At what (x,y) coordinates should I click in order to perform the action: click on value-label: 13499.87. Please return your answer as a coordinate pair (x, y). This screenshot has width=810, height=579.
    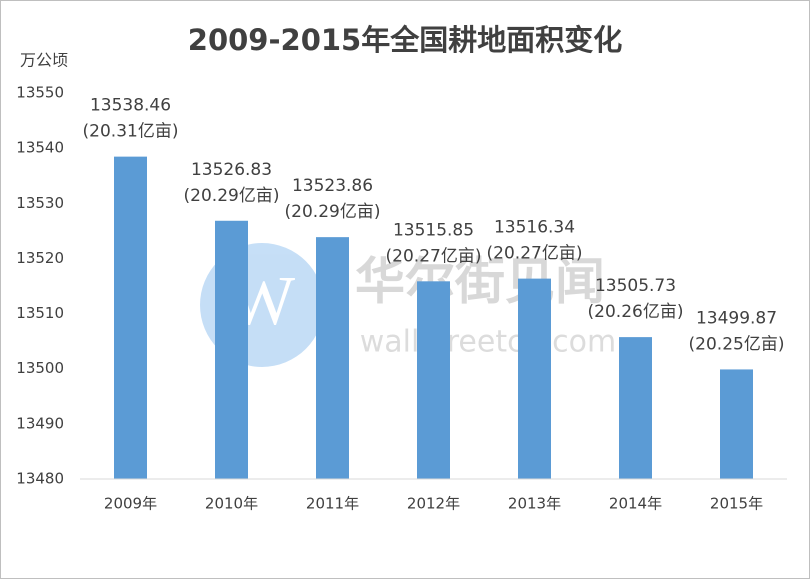
    Looking at the image, I should click on (736, 318).